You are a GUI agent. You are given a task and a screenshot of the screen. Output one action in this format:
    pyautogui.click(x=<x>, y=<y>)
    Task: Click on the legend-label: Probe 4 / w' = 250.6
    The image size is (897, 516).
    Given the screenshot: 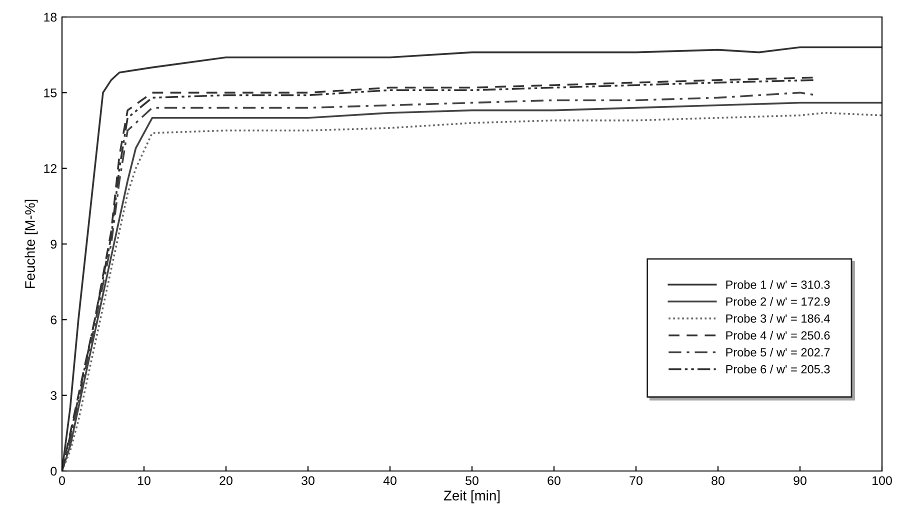 What is the action you would take?
    pyautogui.click(x=778, y=335)
    